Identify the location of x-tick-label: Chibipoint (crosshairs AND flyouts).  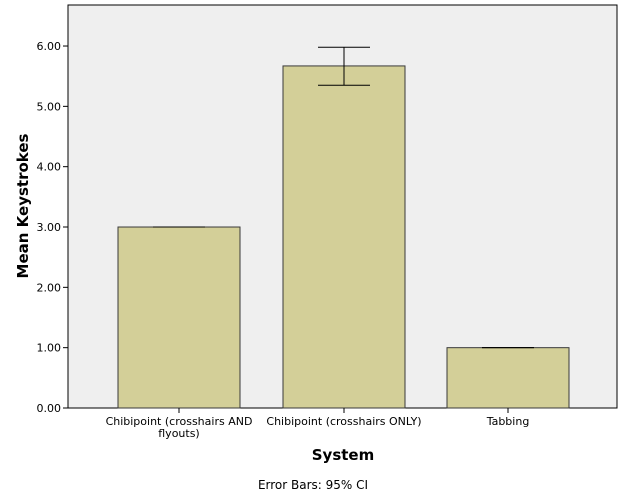
(179, 427).